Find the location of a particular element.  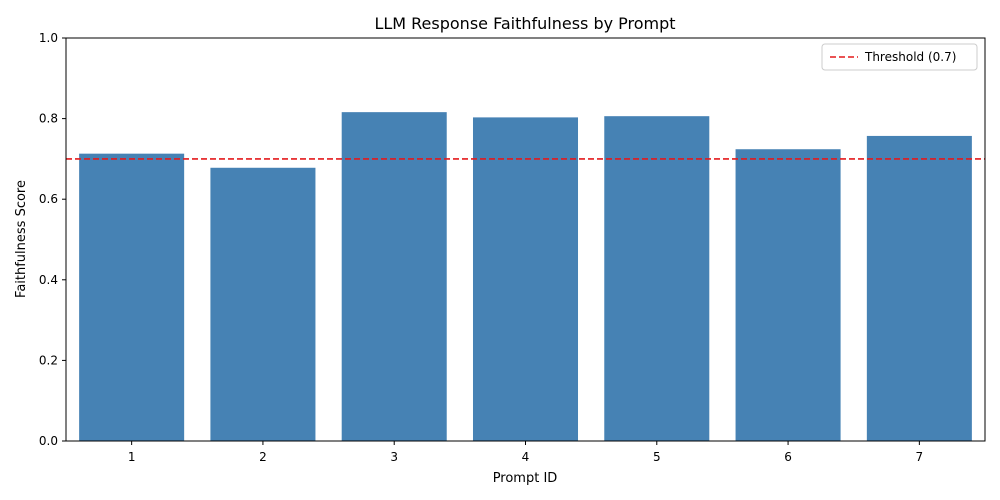

y-tick-label: 0.4 is located at coordinates (48, 280).